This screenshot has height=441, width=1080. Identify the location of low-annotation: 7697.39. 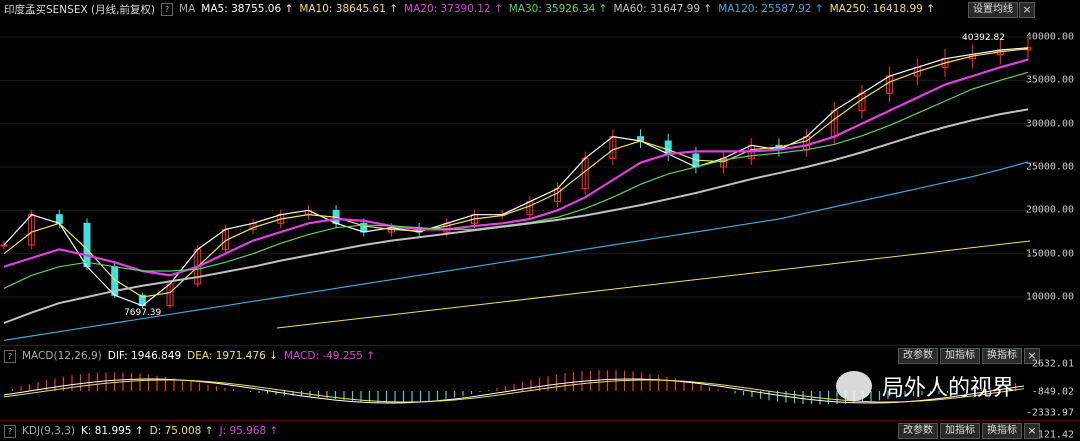
(142, 313).